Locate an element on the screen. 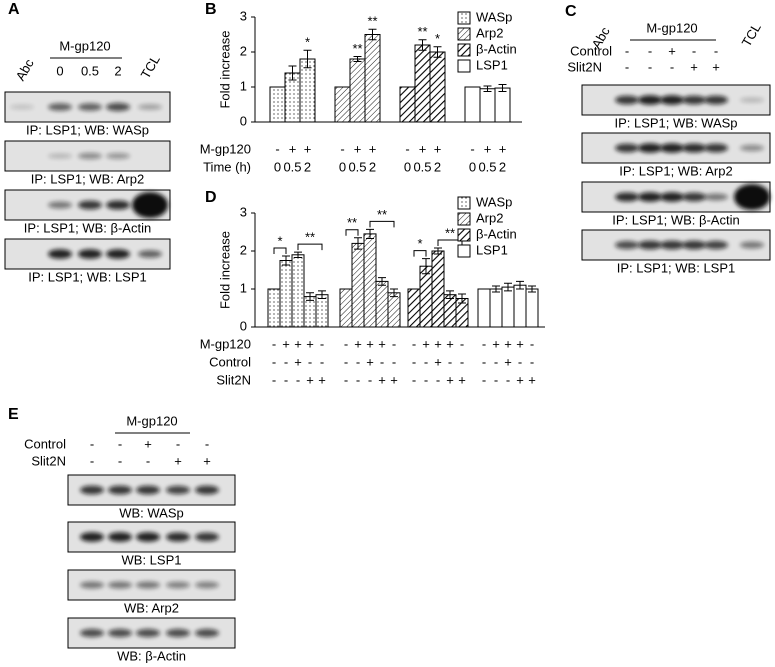 The width and height of the screenshot is (775, 667). y-tick-label: 1 is located at coordinates (243, 85).